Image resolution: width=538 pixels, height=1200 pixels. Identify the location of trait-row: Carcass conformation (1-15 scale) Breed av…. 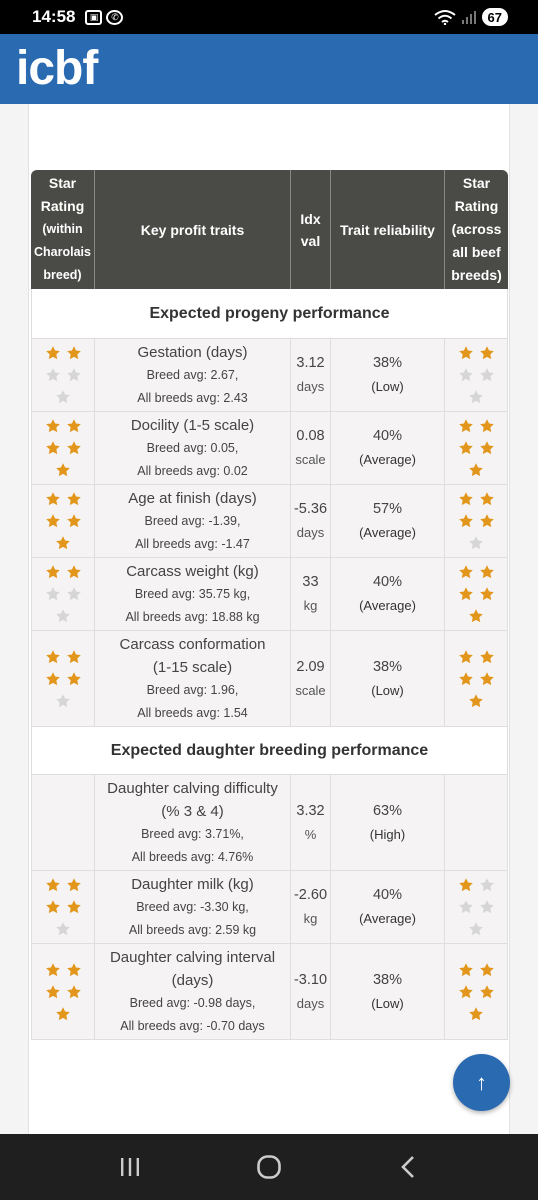
(269, 679).